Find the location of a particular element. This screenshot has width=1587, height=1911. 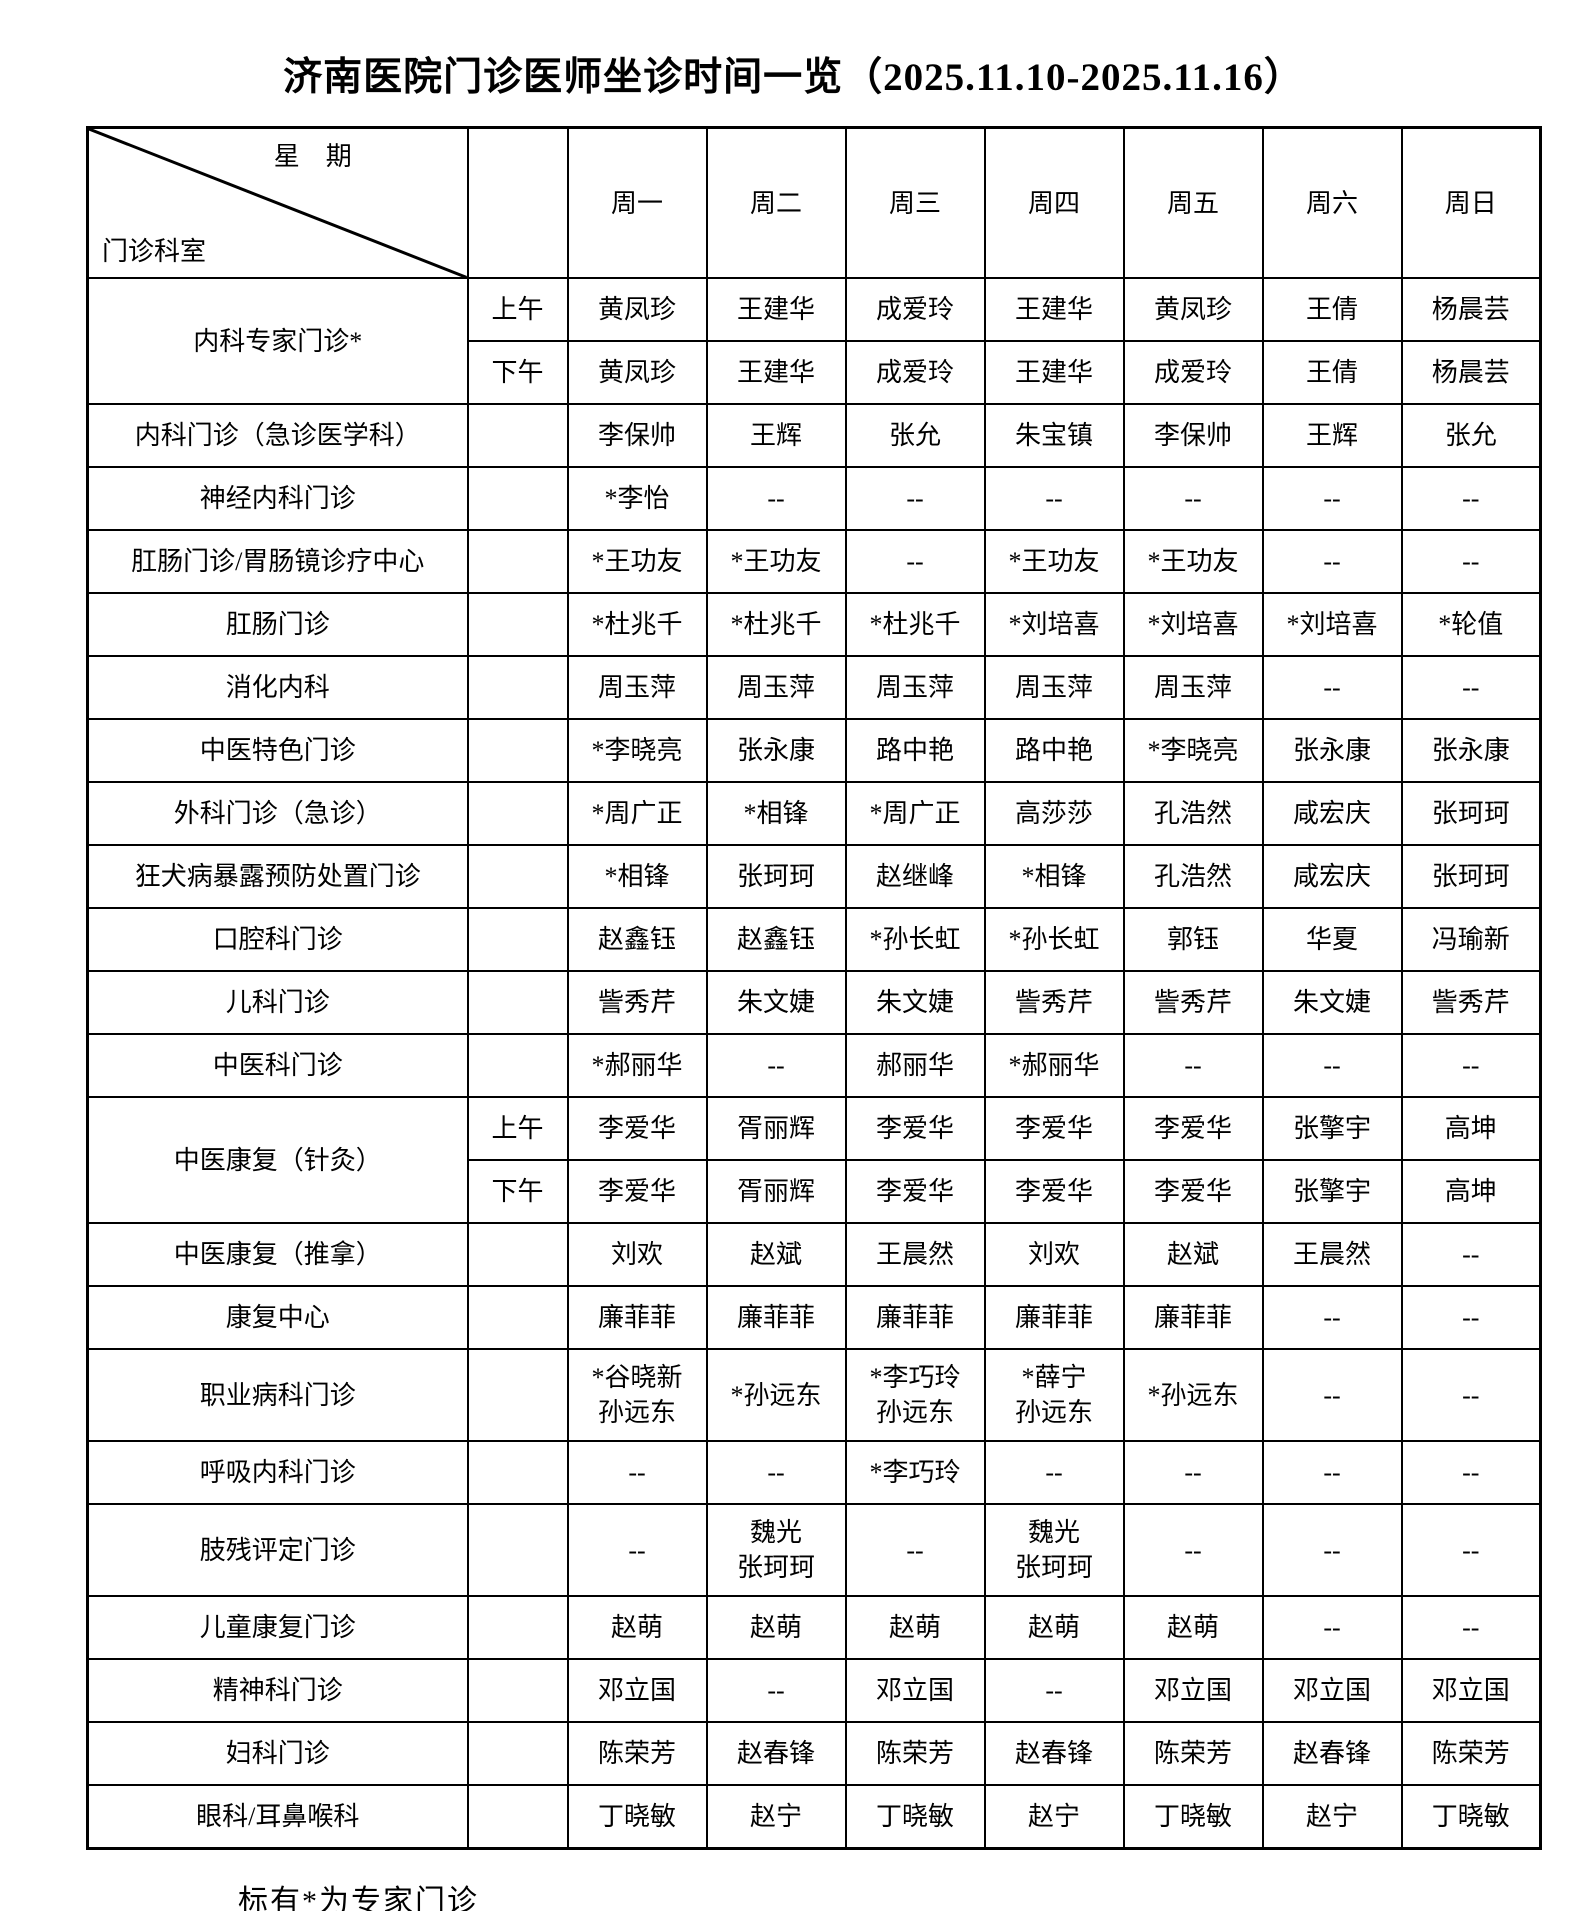

diagonal-line is located at coordinates (278, 203).